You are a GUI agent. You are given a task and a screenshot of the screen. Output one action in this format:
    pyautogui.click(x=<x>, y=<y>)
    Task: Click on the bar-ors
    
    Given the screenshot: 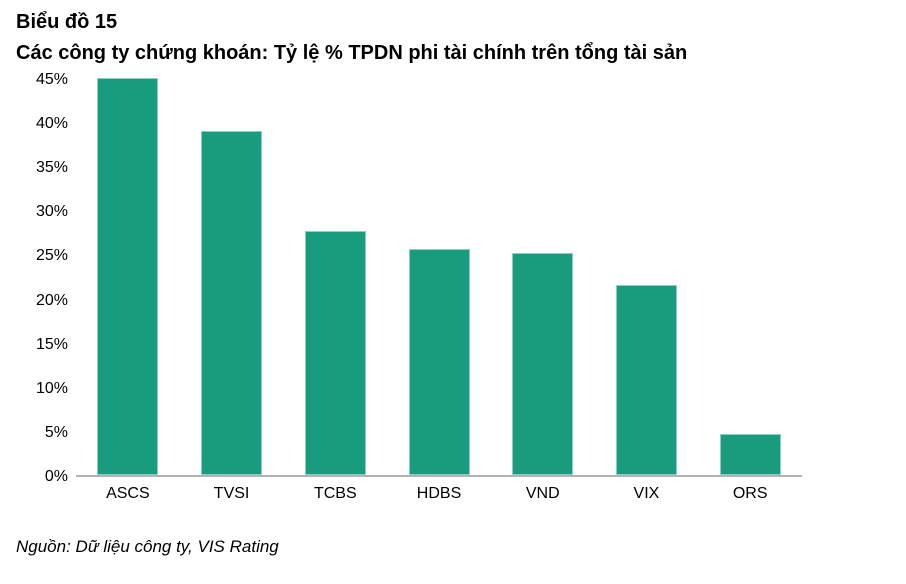 What is the action you would take?
    pyautogui.click(x=750, y=454)
    